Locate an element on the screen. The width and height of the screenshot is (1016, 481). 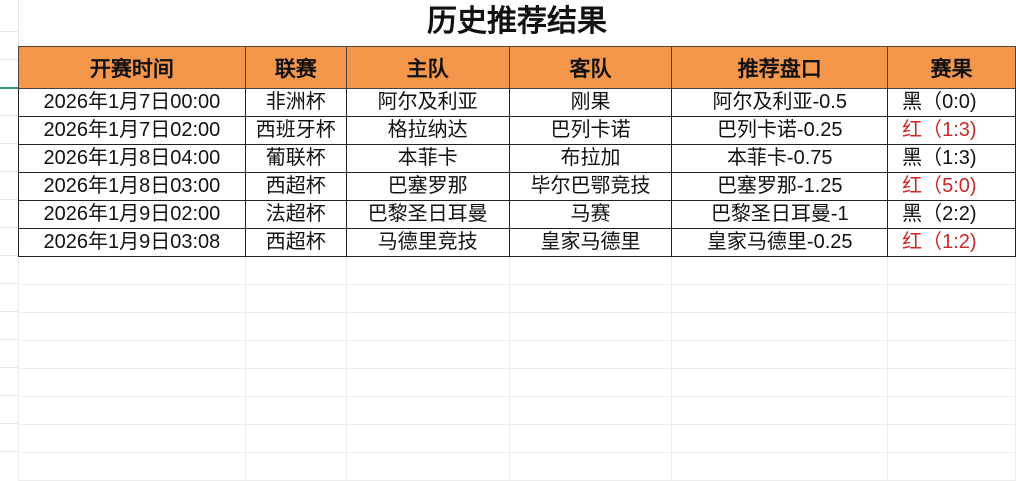
cell-time: 2026年1月8日04:00 is located at coordinates (132, 158).